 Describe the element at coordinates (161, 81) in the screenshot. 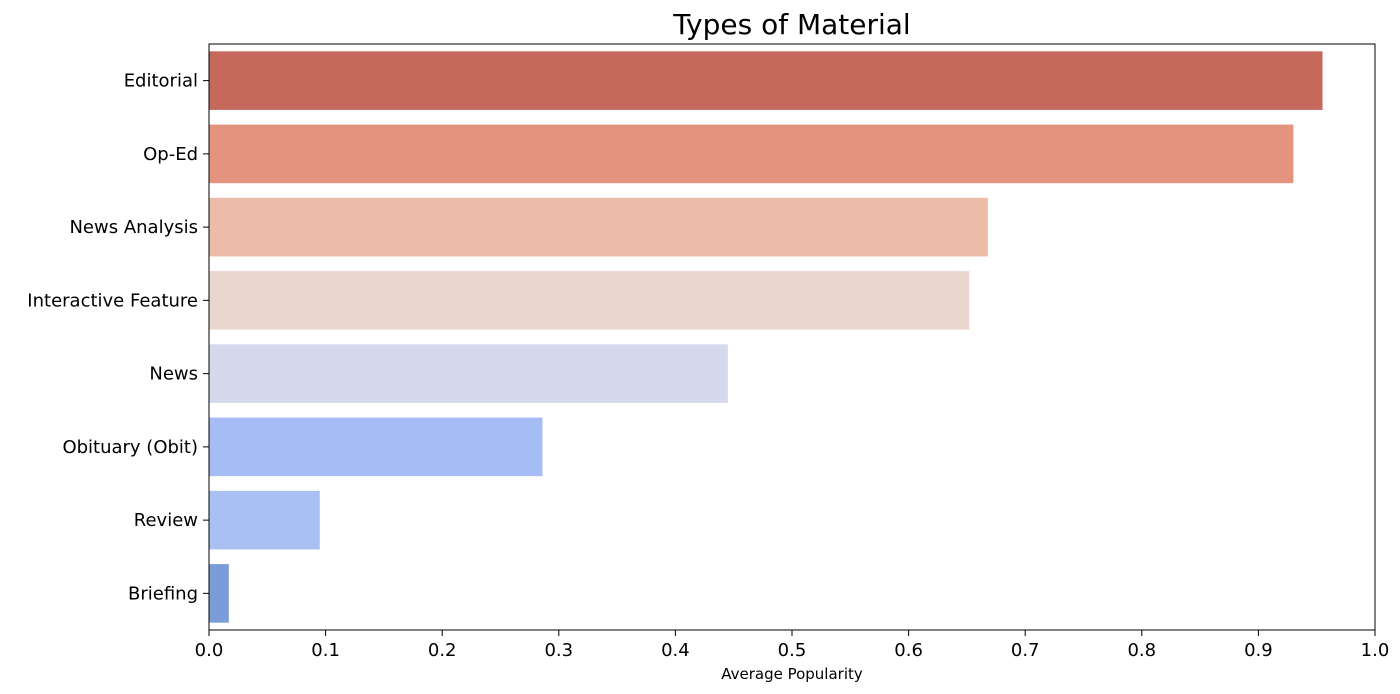

I see `category-label: Editorial` at that location.